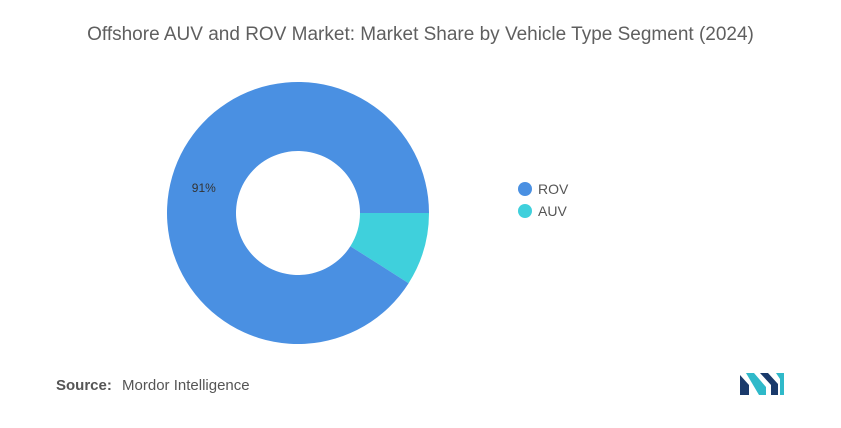 Image resolution: width=841 pixels, height=428 pixels. I want to click on data-label-rov: 91%, so click(204, 188).